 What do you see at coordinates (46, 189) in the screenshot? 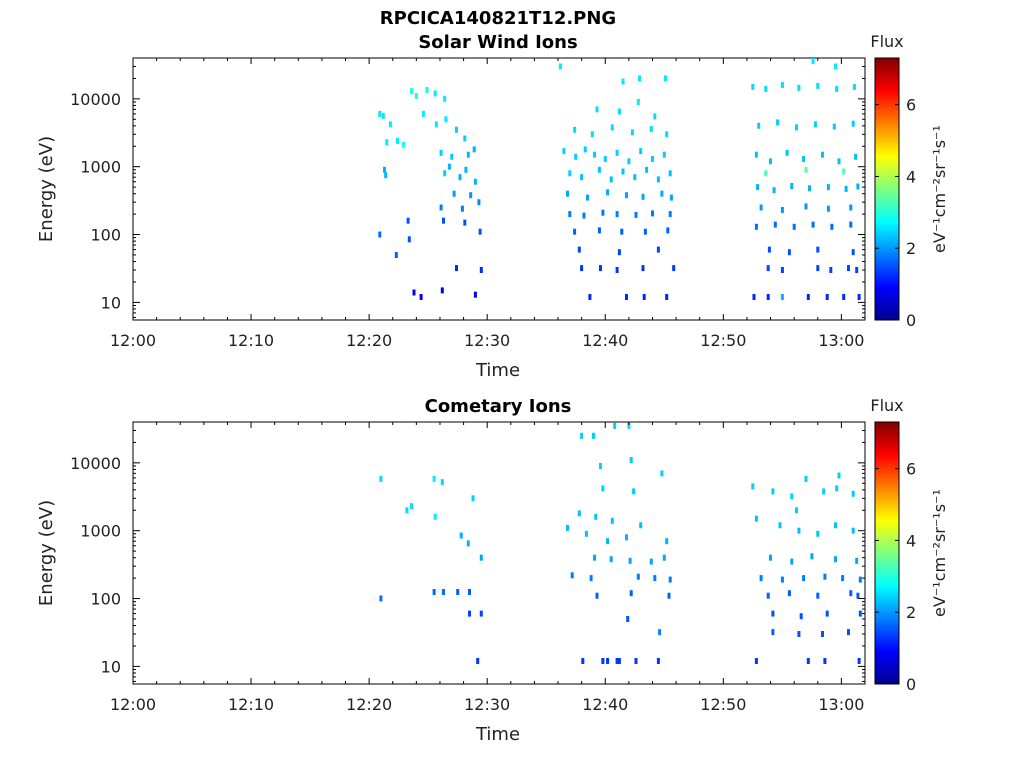
I see `y-axis-label: Energy (eV)` at bounding box center [46, 189].